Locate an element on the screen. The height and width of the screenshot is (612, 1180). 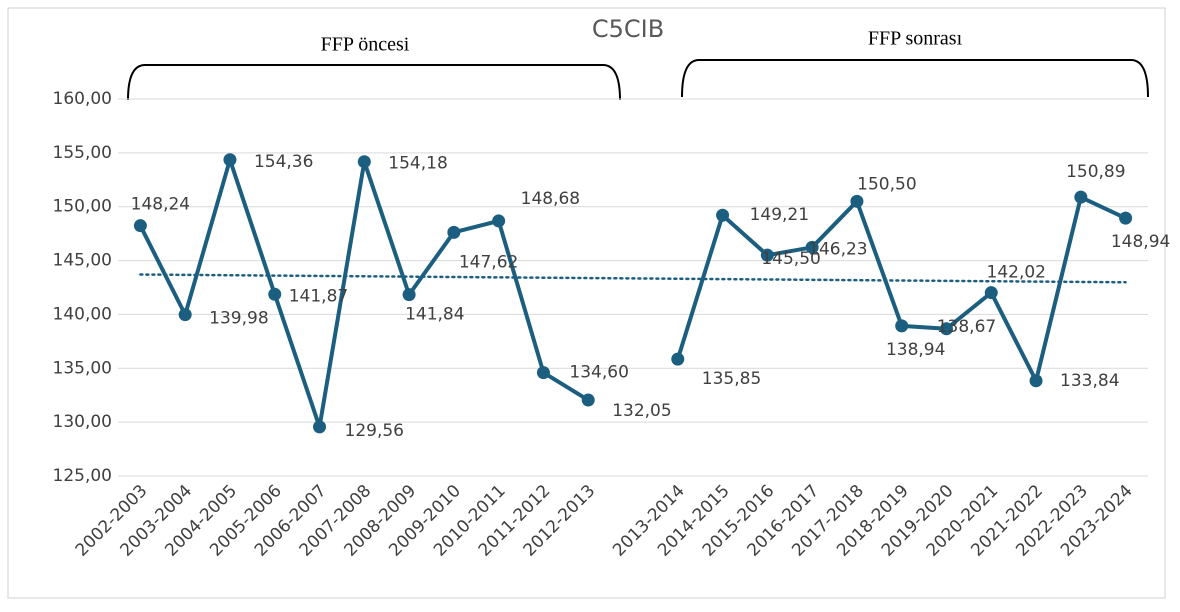
data-label: 154,36 is located at coordinates (283, 162).